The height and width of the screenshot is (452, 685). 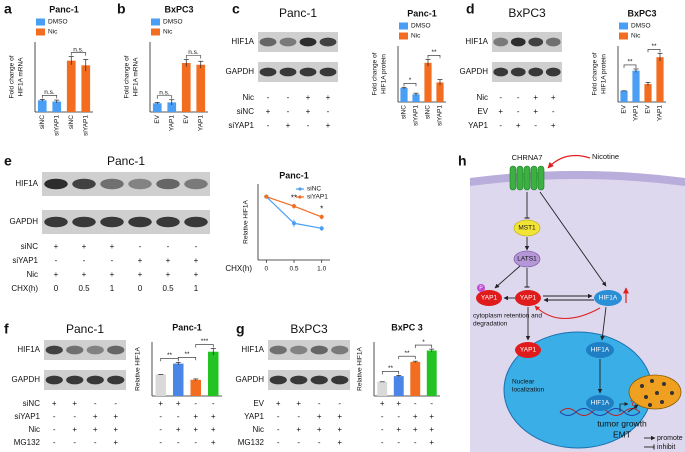 What do you see at coordinates (258, 403) in the screenshot?
I see `row-label: EV` at bounding box center [258, 403].